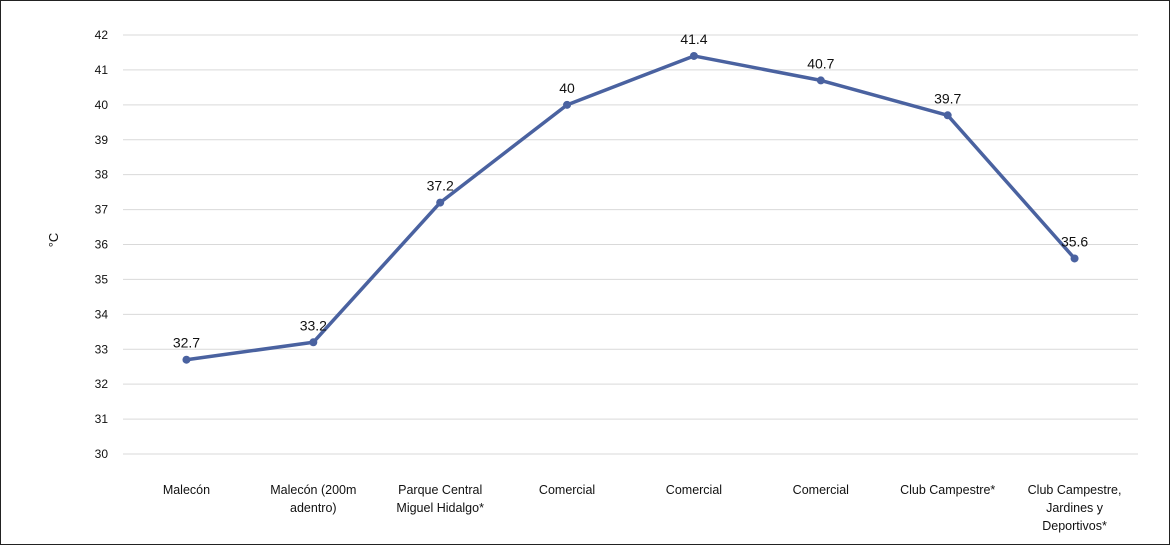  I want to click on data-label: 37.2, so click(440, 186).